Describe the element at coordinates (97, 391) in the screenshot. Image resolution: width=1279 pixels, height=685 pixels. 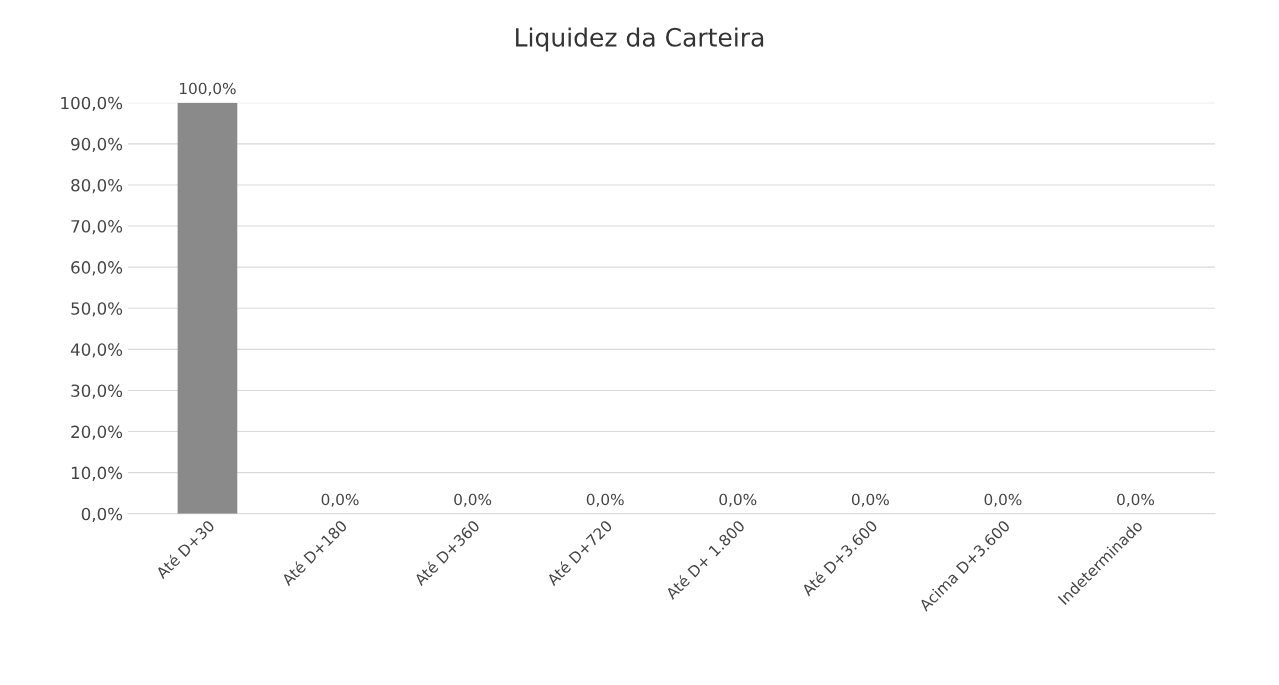
I see `y-tick-label: 30,0%` at that location.